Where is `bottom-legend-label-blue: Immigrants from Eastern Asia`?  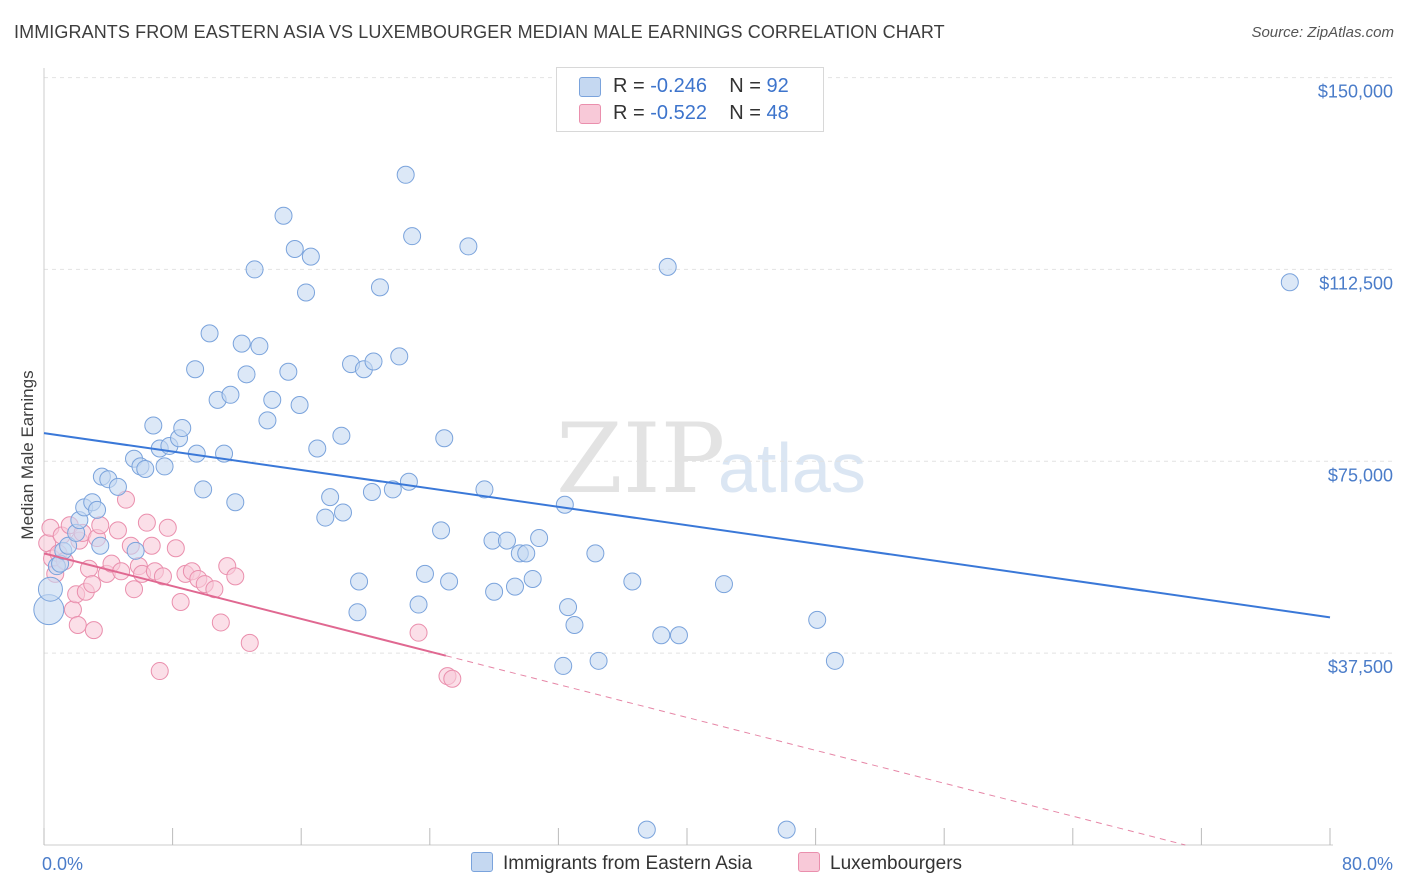 bottom-legend-label-blue: Immigrants from Eastern Asia is located at coordinates (628, 863).